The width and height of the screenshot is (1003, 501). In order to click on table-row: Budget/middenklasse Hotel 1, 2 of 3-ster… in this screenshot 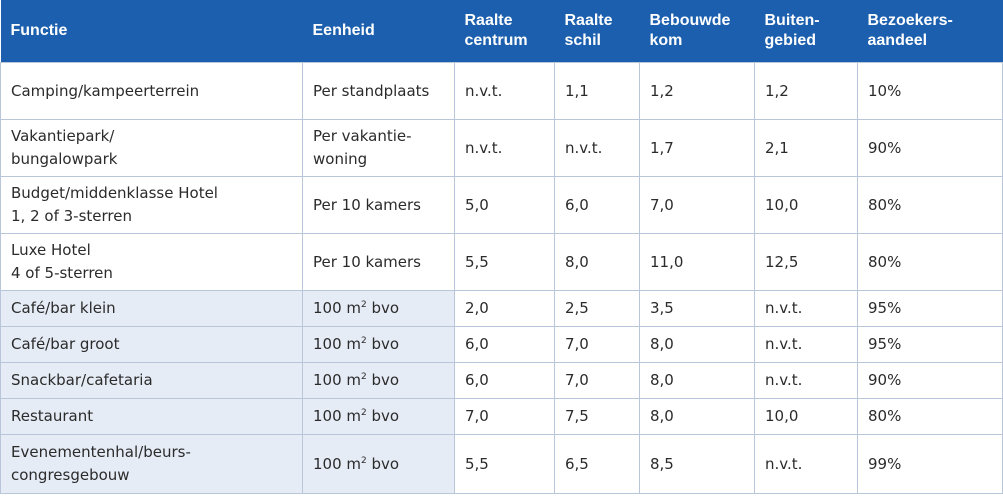, I will do `click(501, 205)`.